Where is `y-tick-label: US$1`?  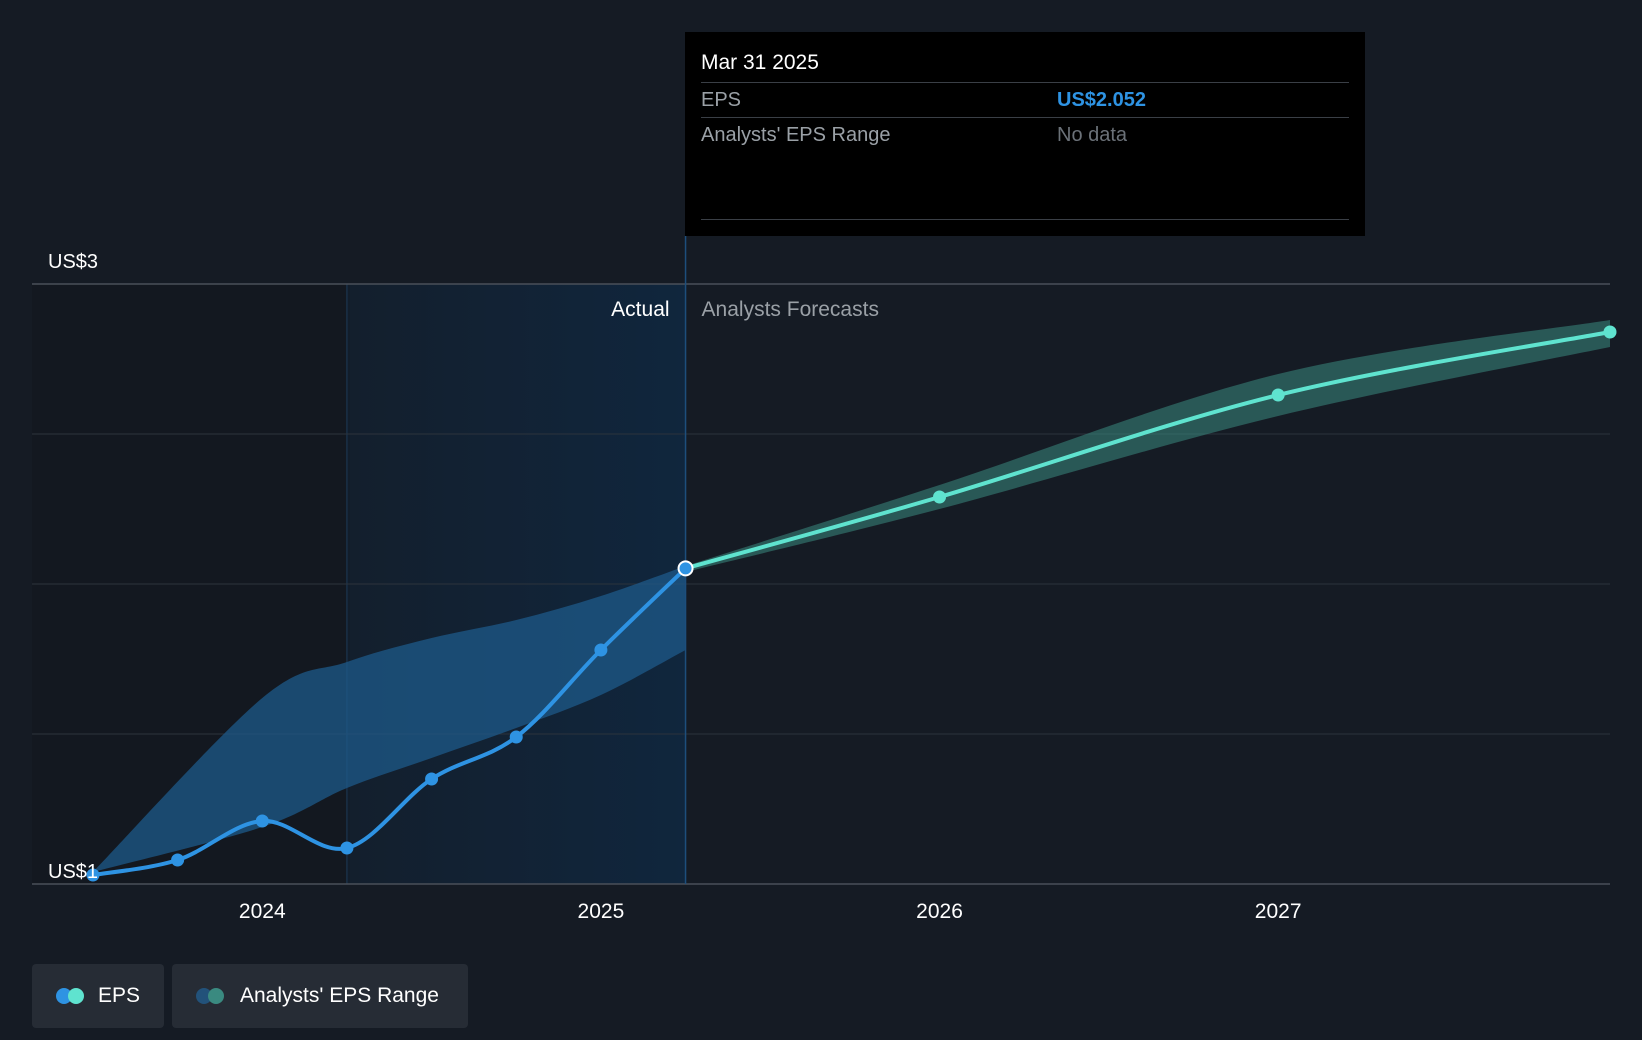
y-tick-label: US$1 is located at coordinates (73, 872).